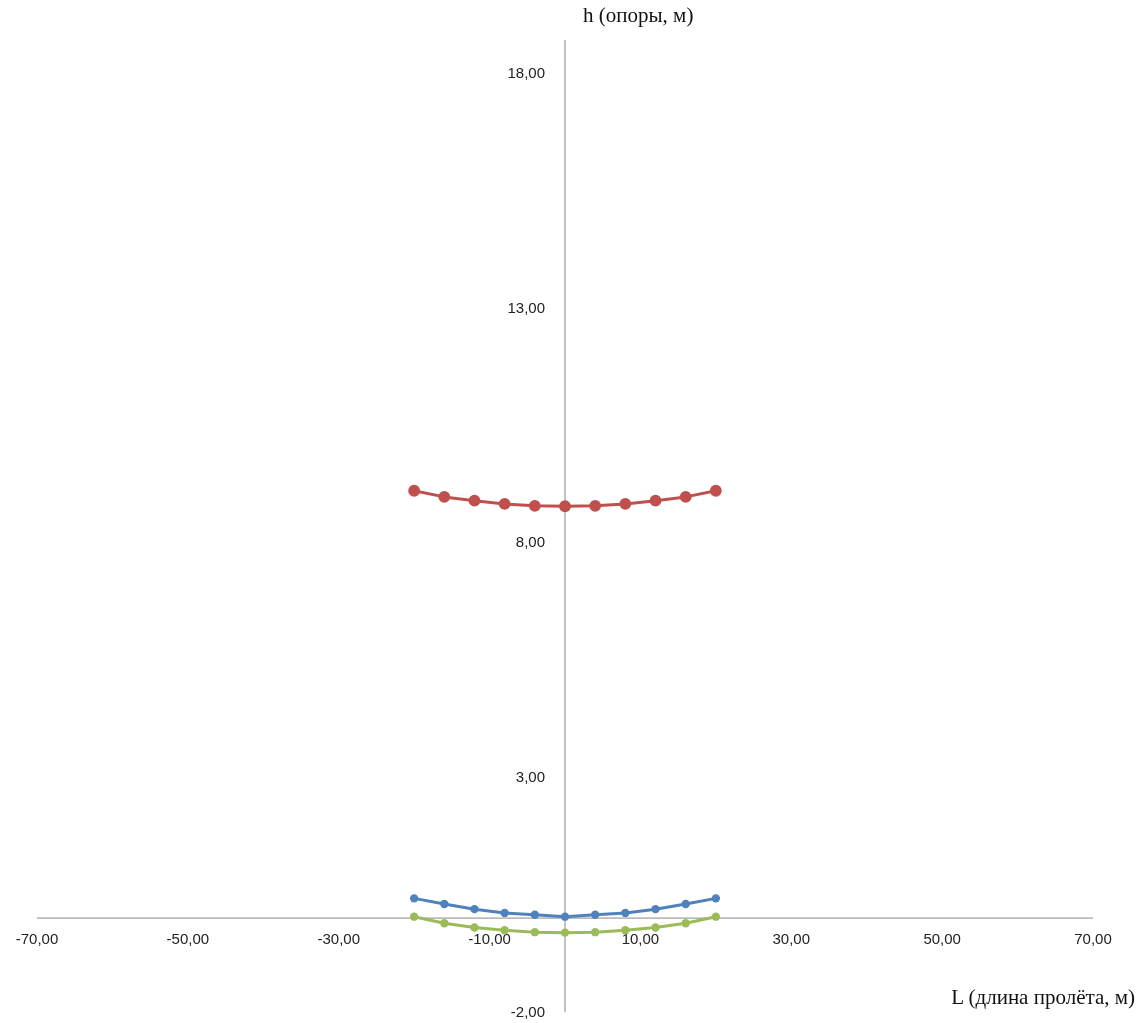 The image size is (1141, 1023). What do you see at coordinates (527, 1011) in the screenshot?
I see `y-tick-label: -2,00` at bounding box center [527, 1011].